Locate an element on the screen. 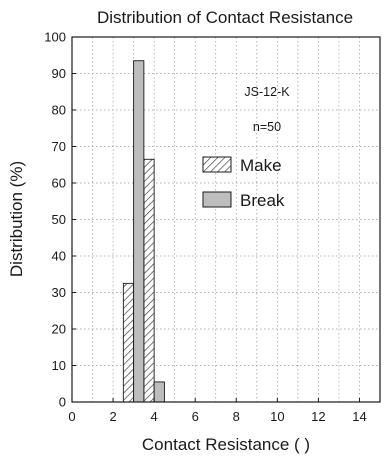 This screenshot has width=388, height=457. bars is located at coordinates (143, 231).